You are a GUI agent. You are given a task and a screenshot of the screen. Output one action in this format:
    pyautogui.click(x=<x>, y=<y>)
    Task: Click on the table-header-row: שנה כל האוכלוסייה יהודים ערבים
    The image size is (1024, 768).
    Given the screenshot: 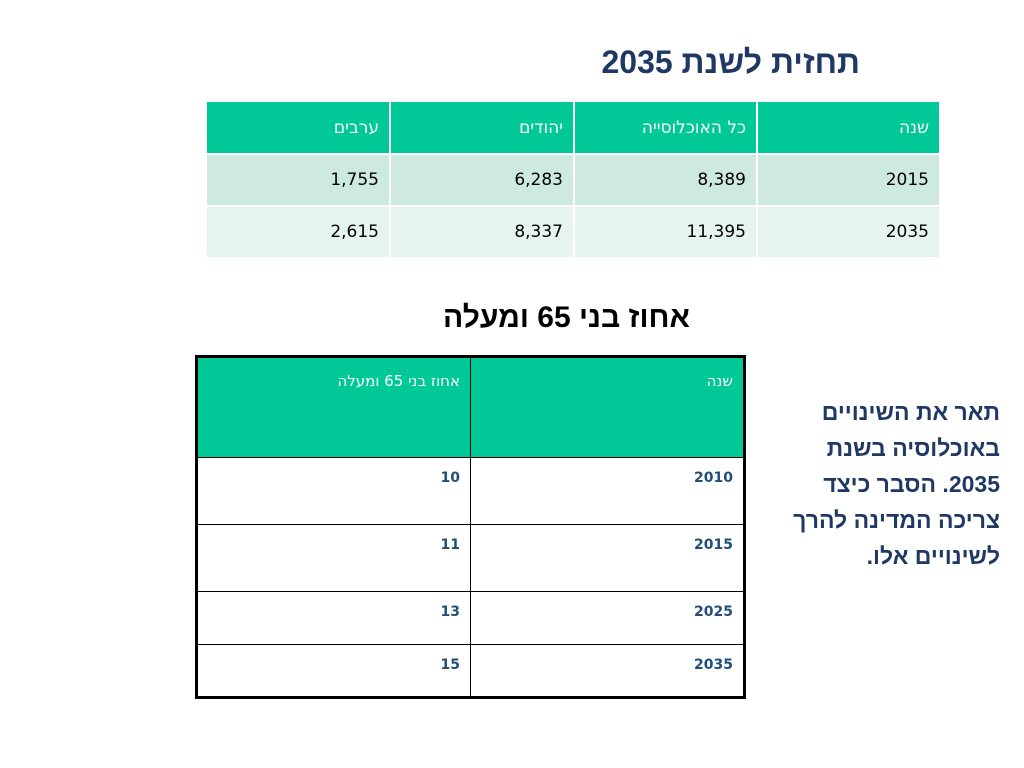 What is the action you would take?
    pyautogui.click(x=573, y=127)
    